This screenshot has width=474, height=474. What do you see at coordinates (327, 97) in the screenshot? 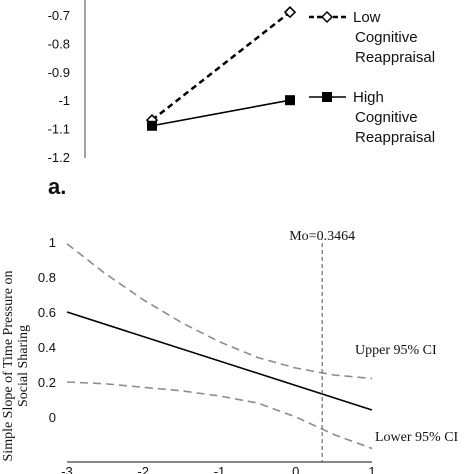
I see `legend-marker-square` at bounding box center [327, 97].